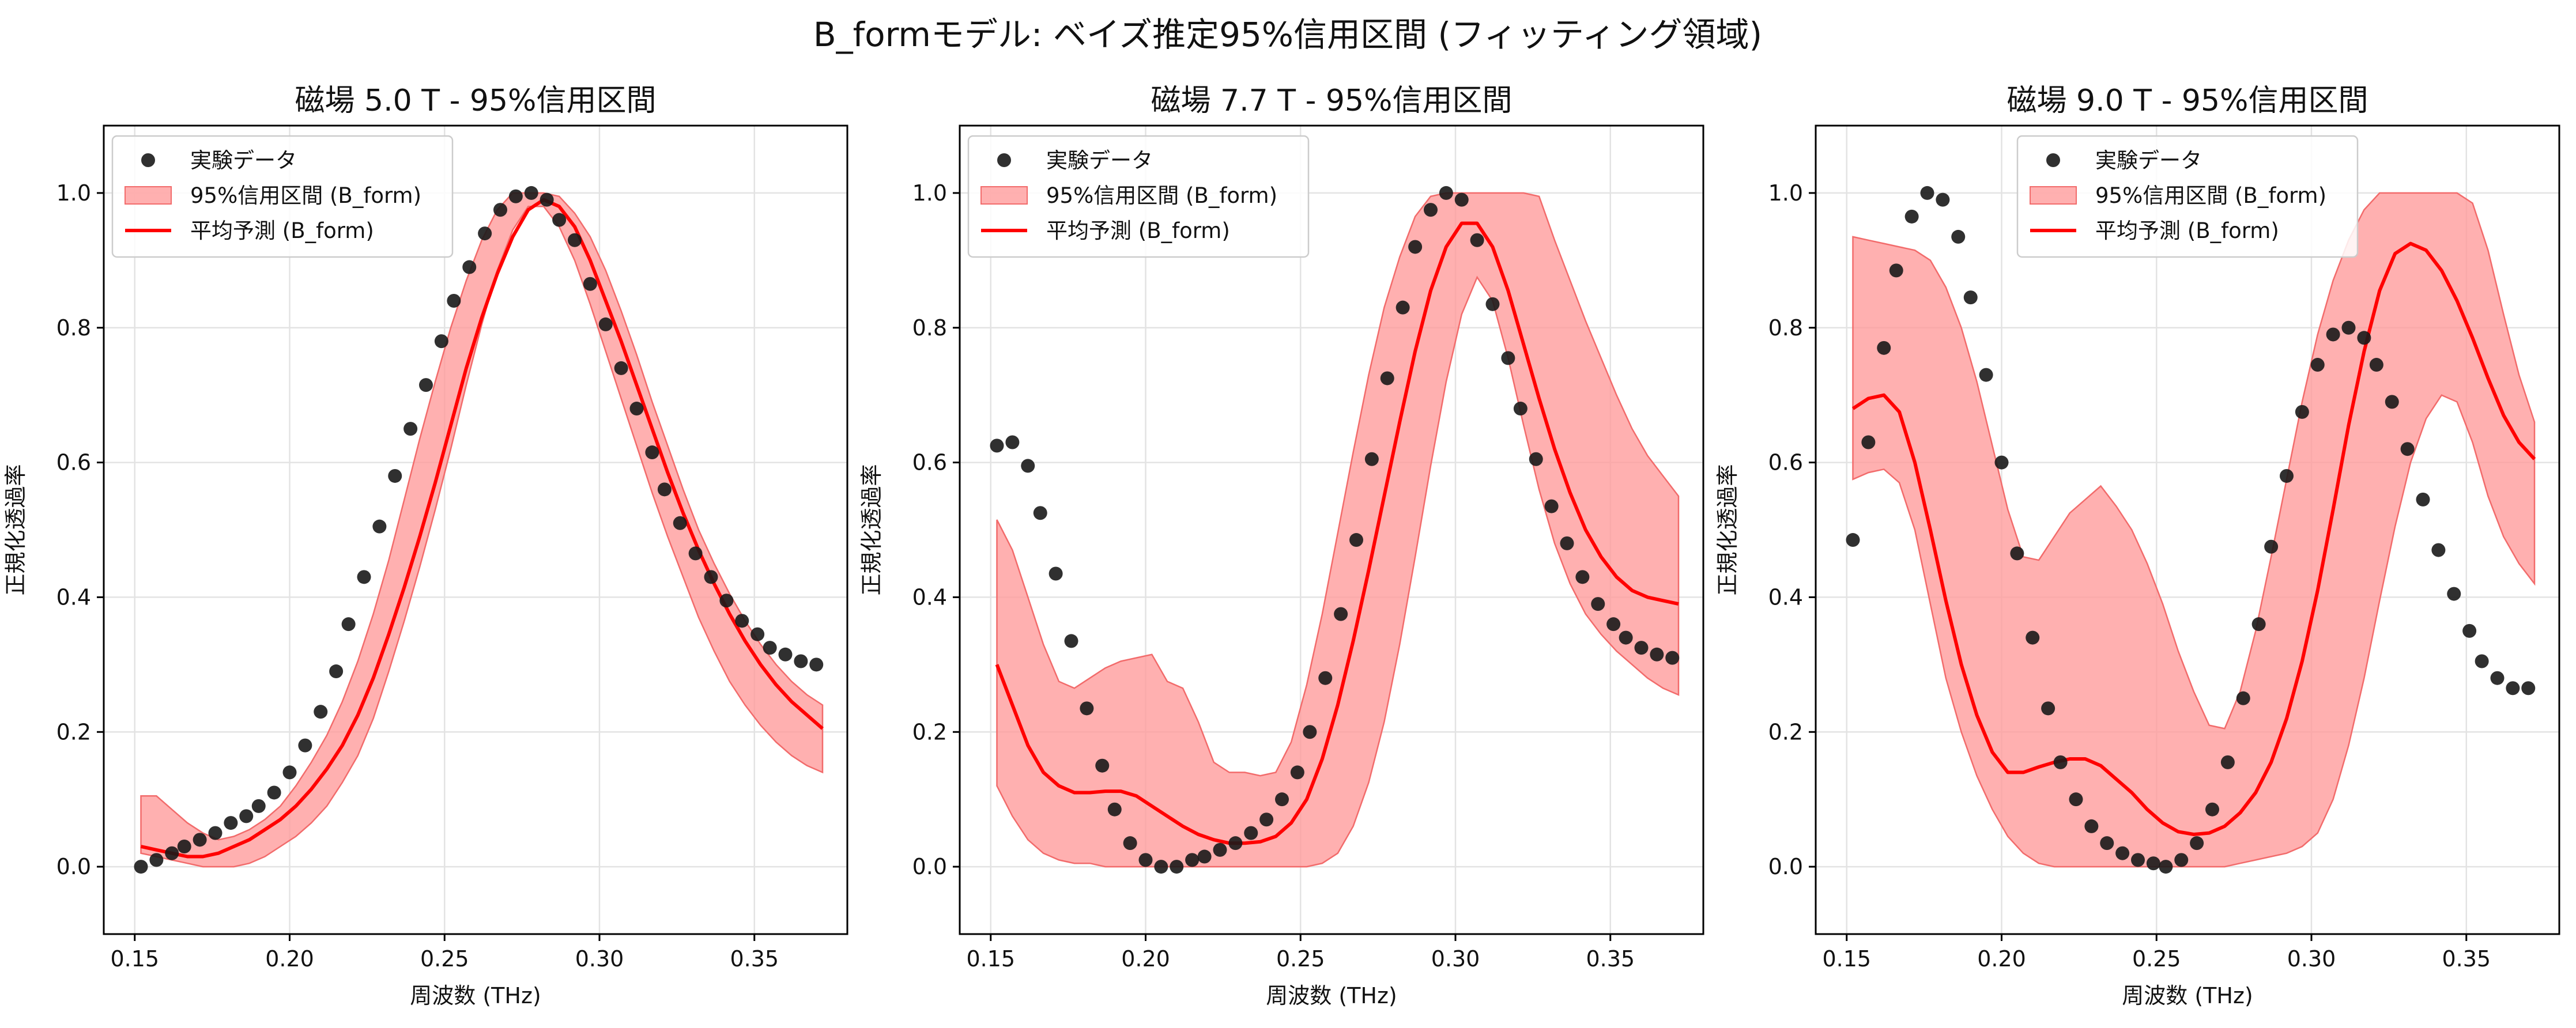 This screenshot has width=2576, height=1028. I want to click on legend-box, so click(2187, 196).